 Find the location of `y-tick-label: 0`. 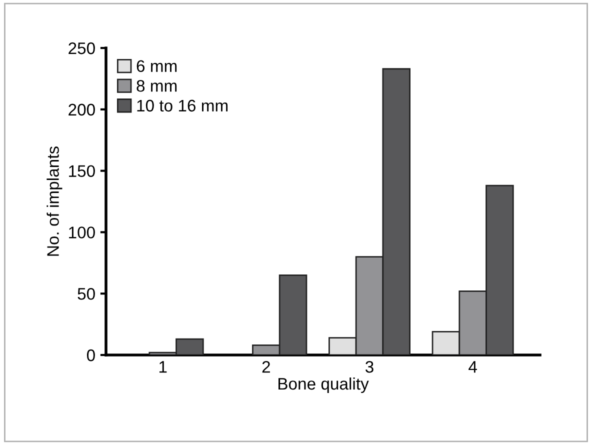

y-tick-label: 0 is located at coordinates (90, 355).